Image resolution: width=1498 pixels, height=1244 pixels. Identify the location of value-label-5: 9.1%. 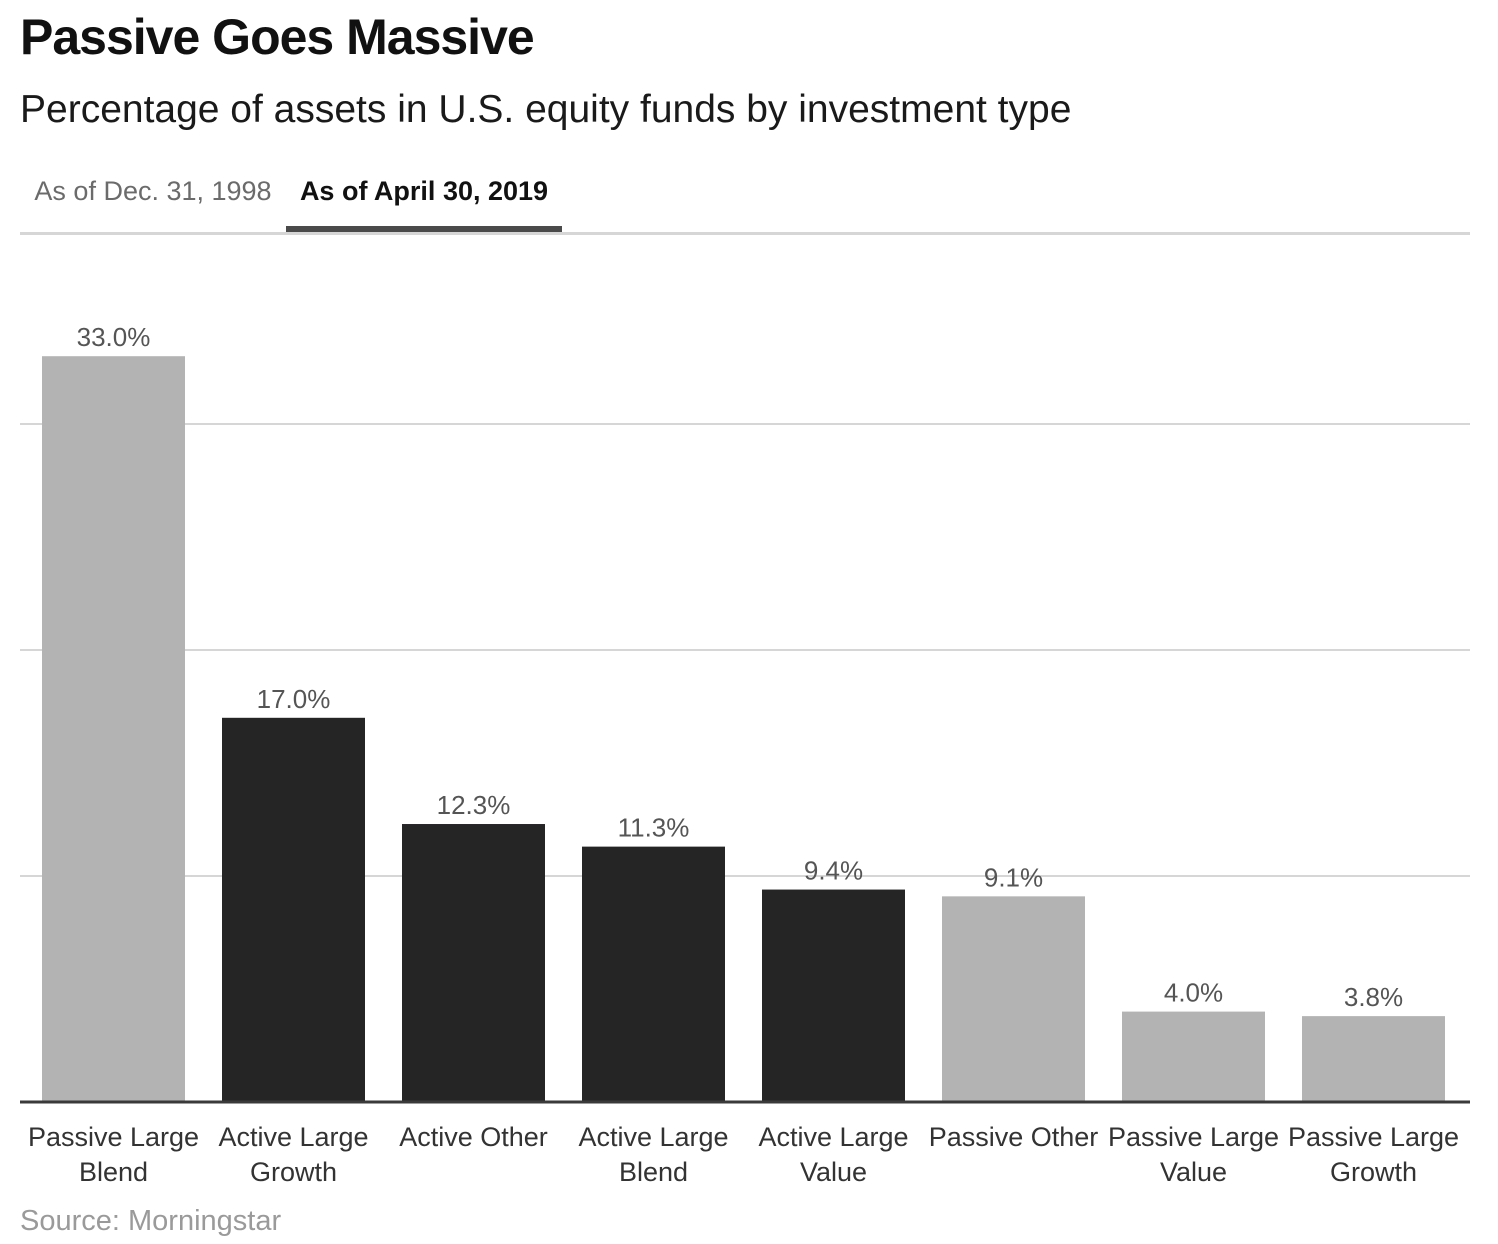
(1013, 877).